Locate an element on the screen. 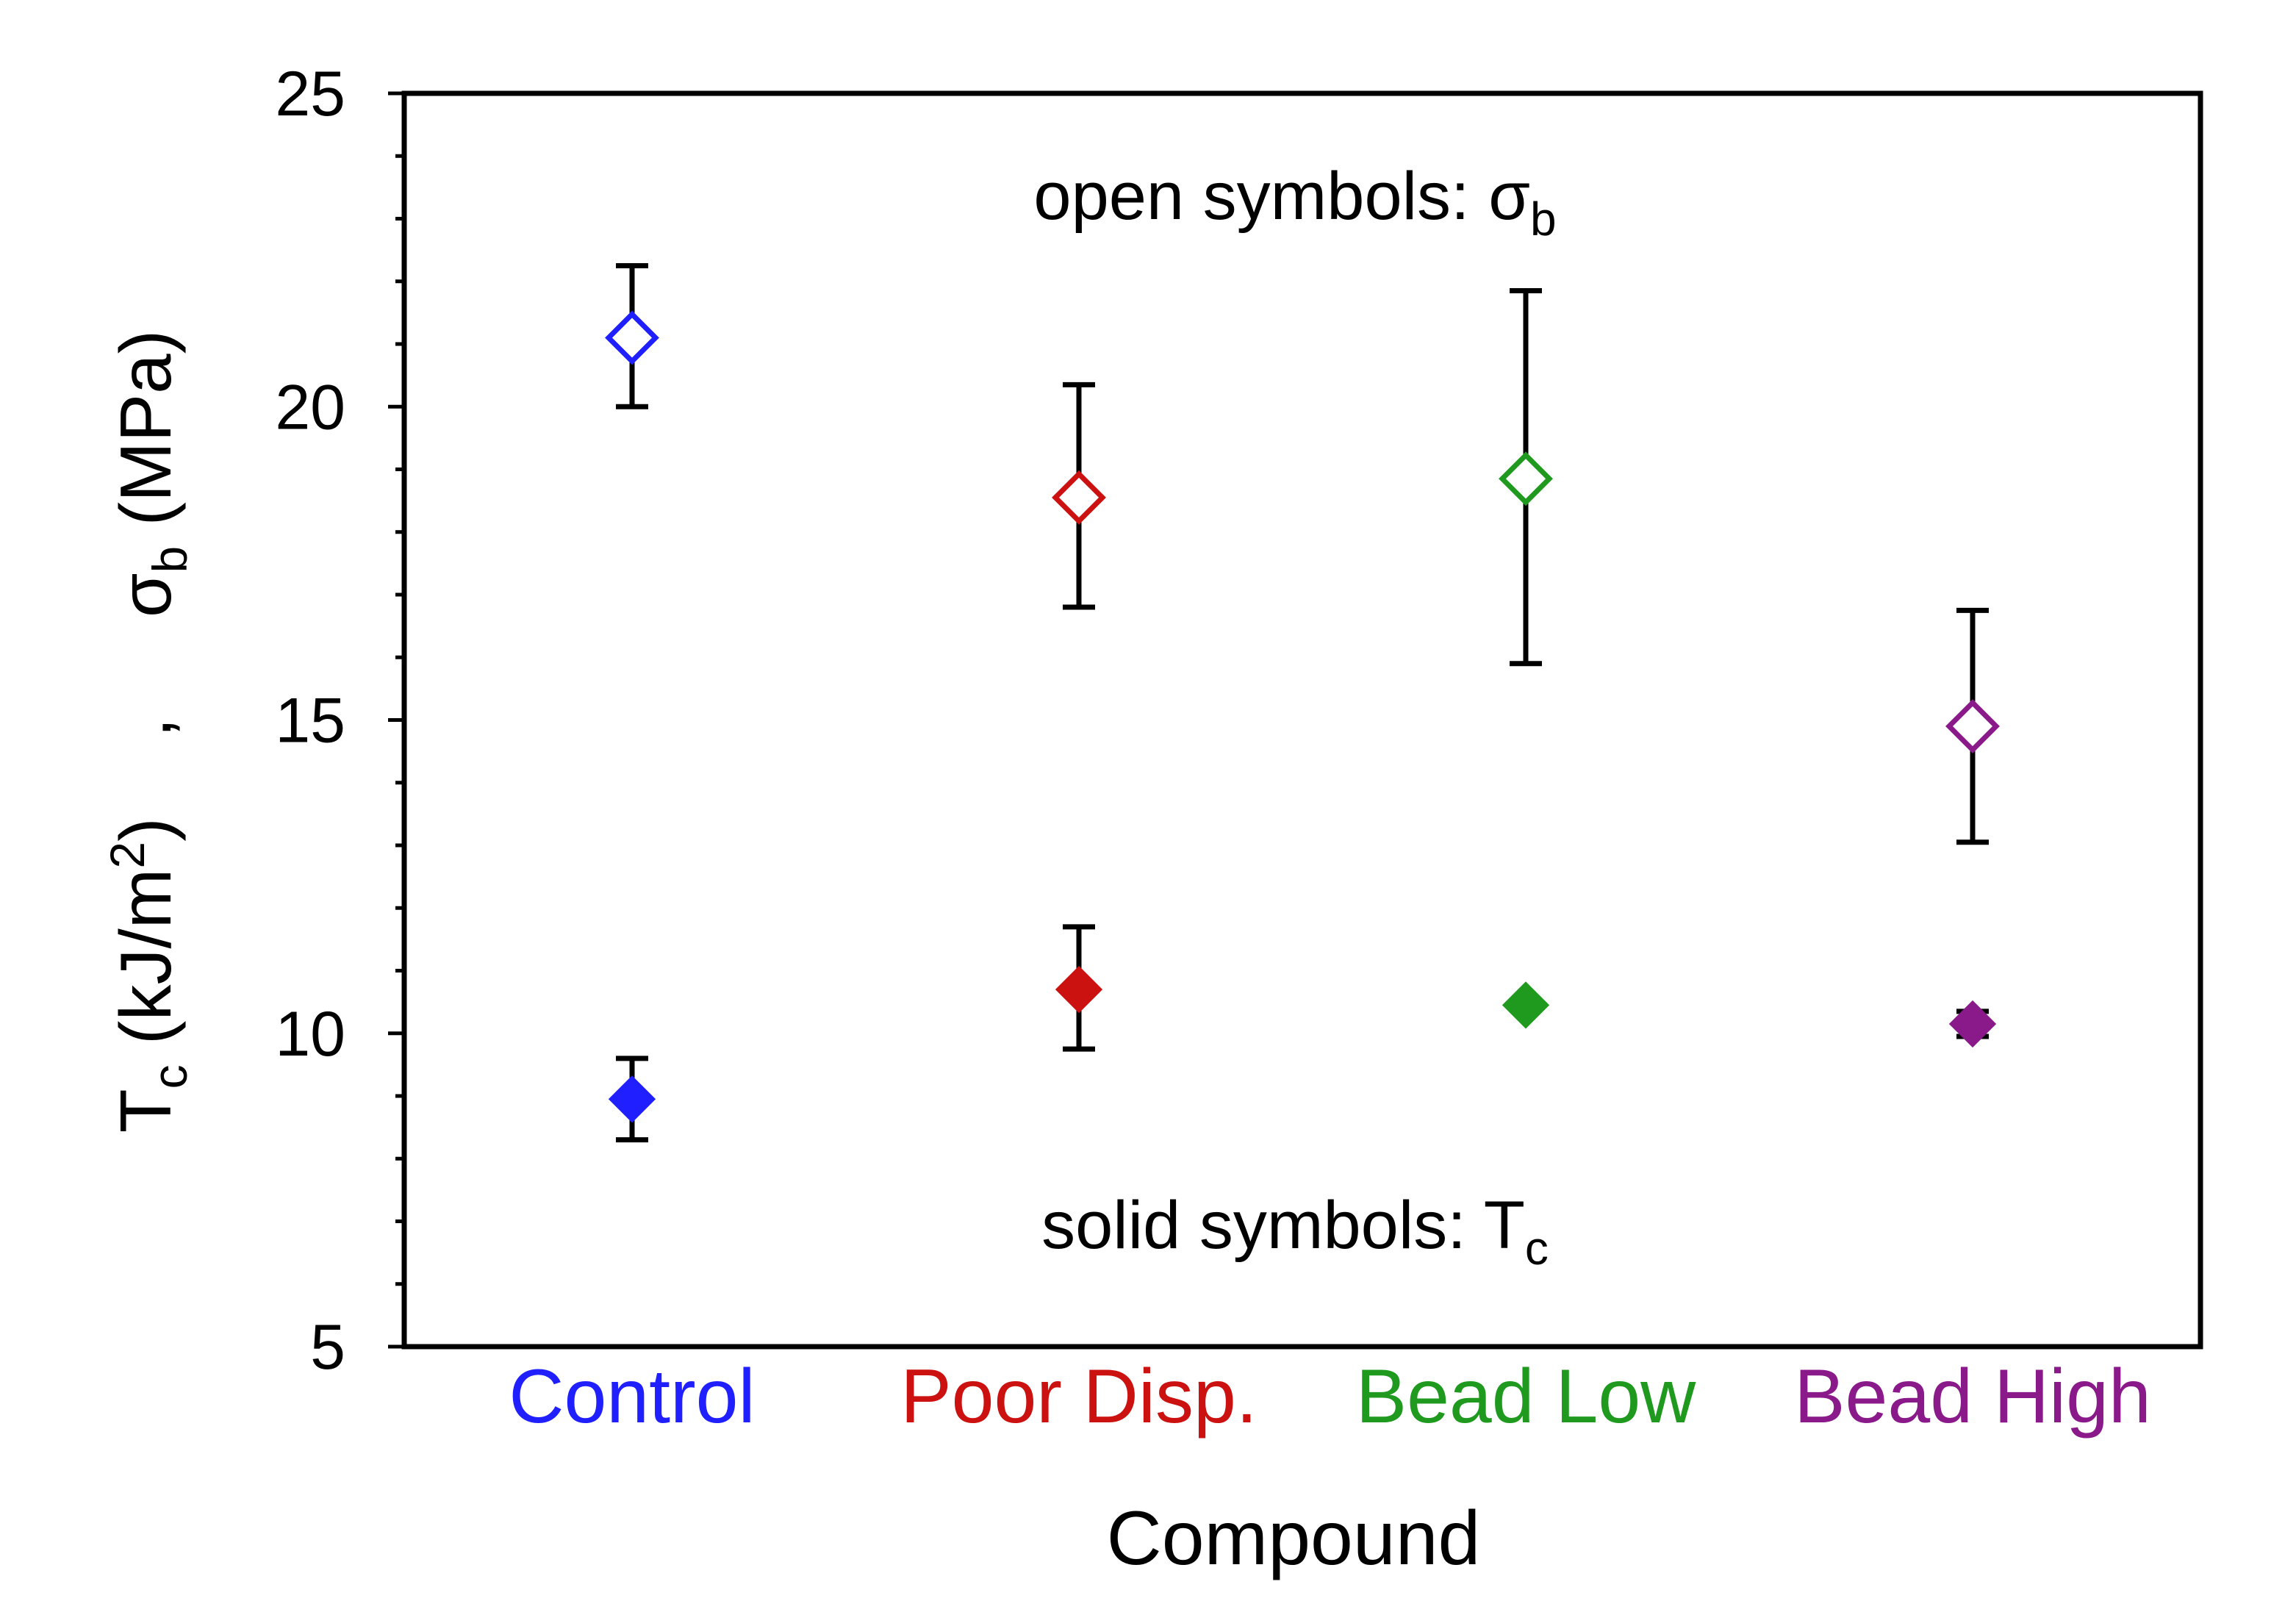 The width and height of the screenshot is (2296, 1612). y-axis: 5 10 15 20 25 is located at coordinates (339, 721).